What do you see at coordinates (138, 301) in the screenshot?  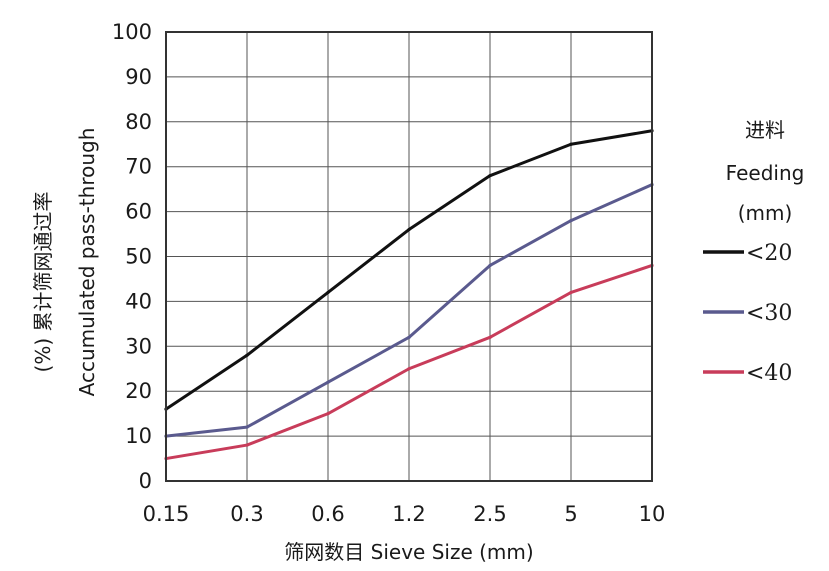 I see `y-tick-label: 40` at bounding box center [138, 301].